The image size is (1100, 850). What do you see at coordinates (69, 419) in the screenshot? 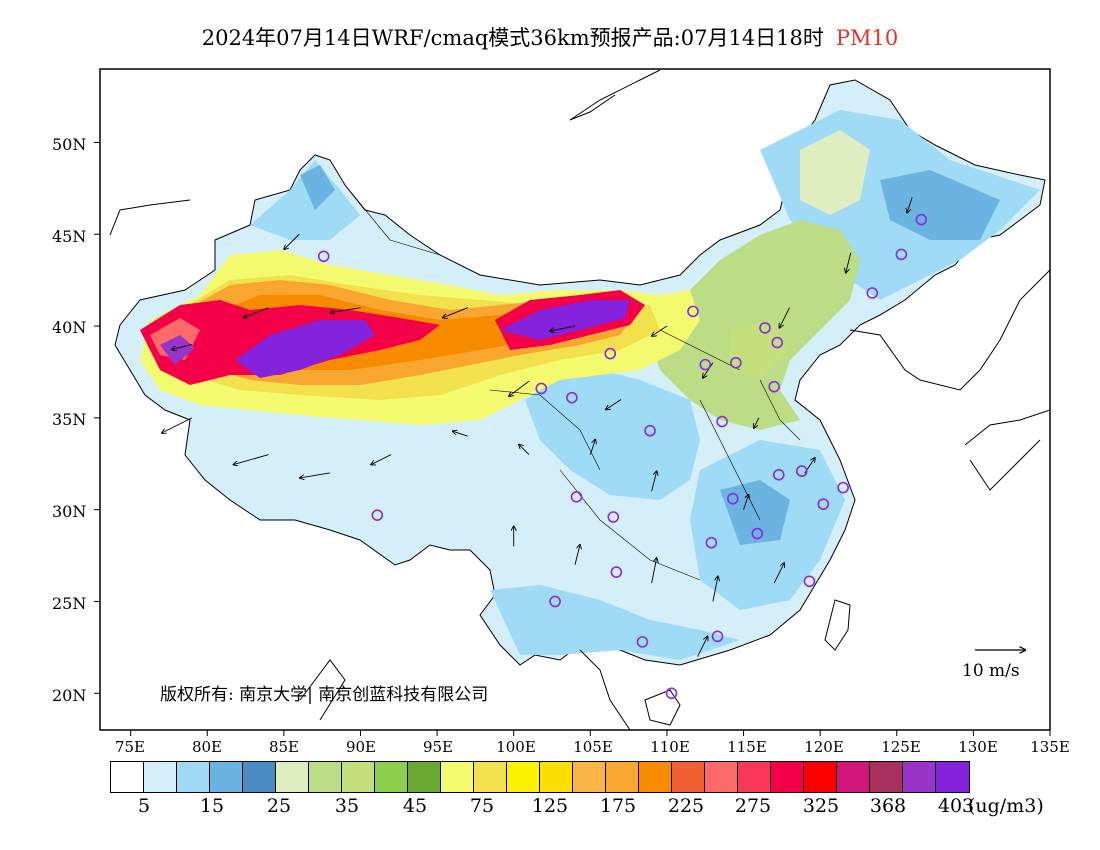
I see `lat-label-35n: 35N` at bounding box center [69, 419].